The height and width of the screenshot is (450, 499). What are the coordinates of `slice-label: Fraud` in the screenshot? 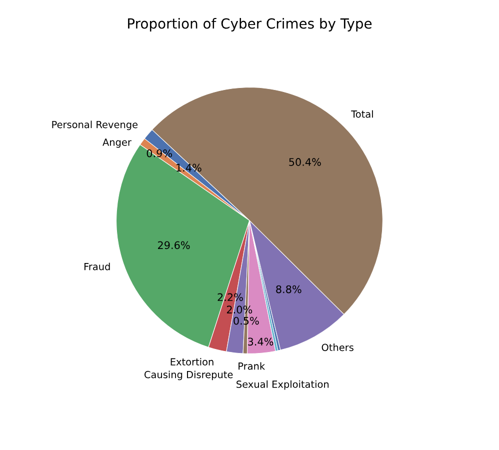 It's located at (97, 266).